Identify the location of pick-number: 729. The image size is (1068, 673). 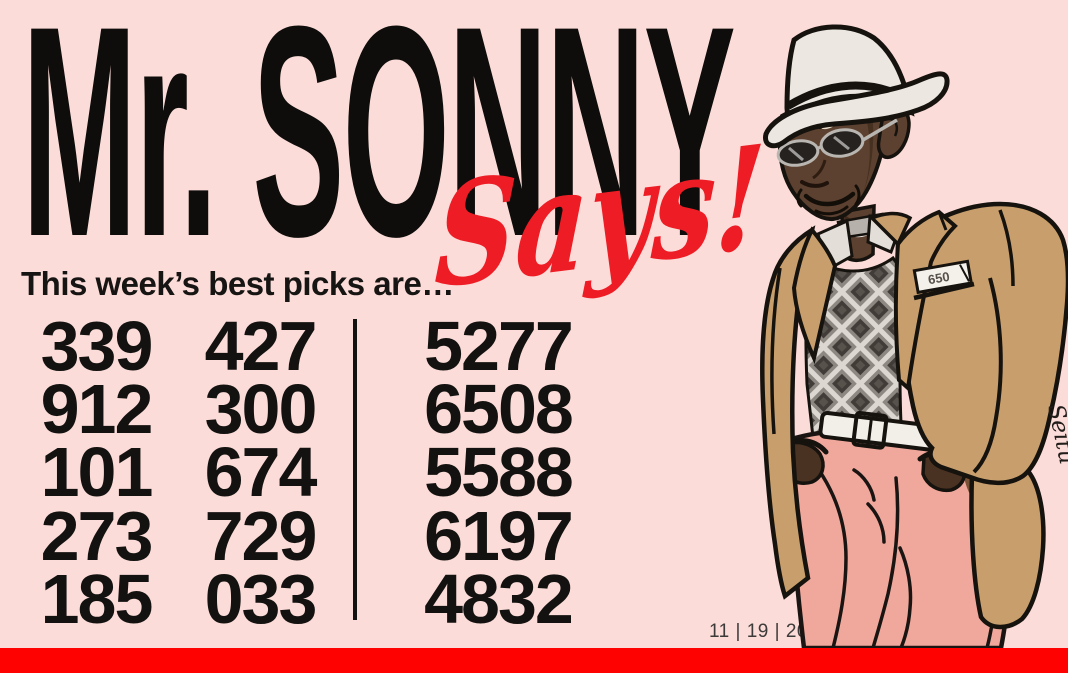
(261, 535).